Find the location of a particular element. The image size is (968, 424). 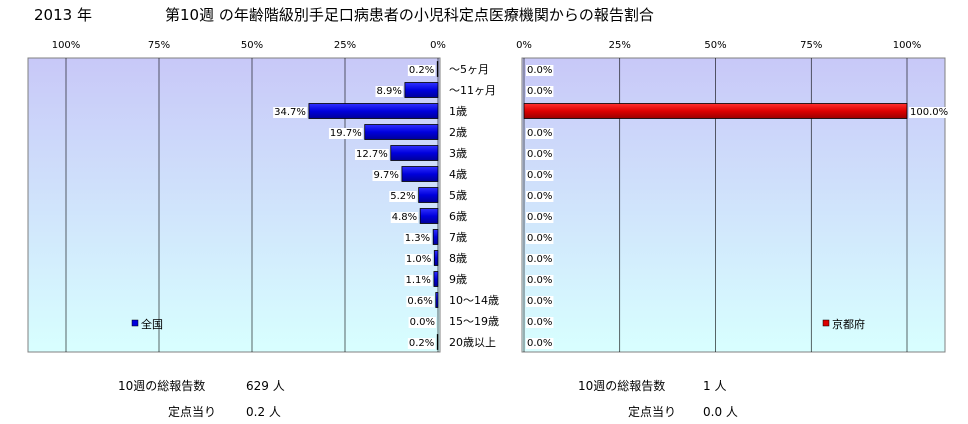

right-x-tick-label: 75% is located at coordinates (811, 45).